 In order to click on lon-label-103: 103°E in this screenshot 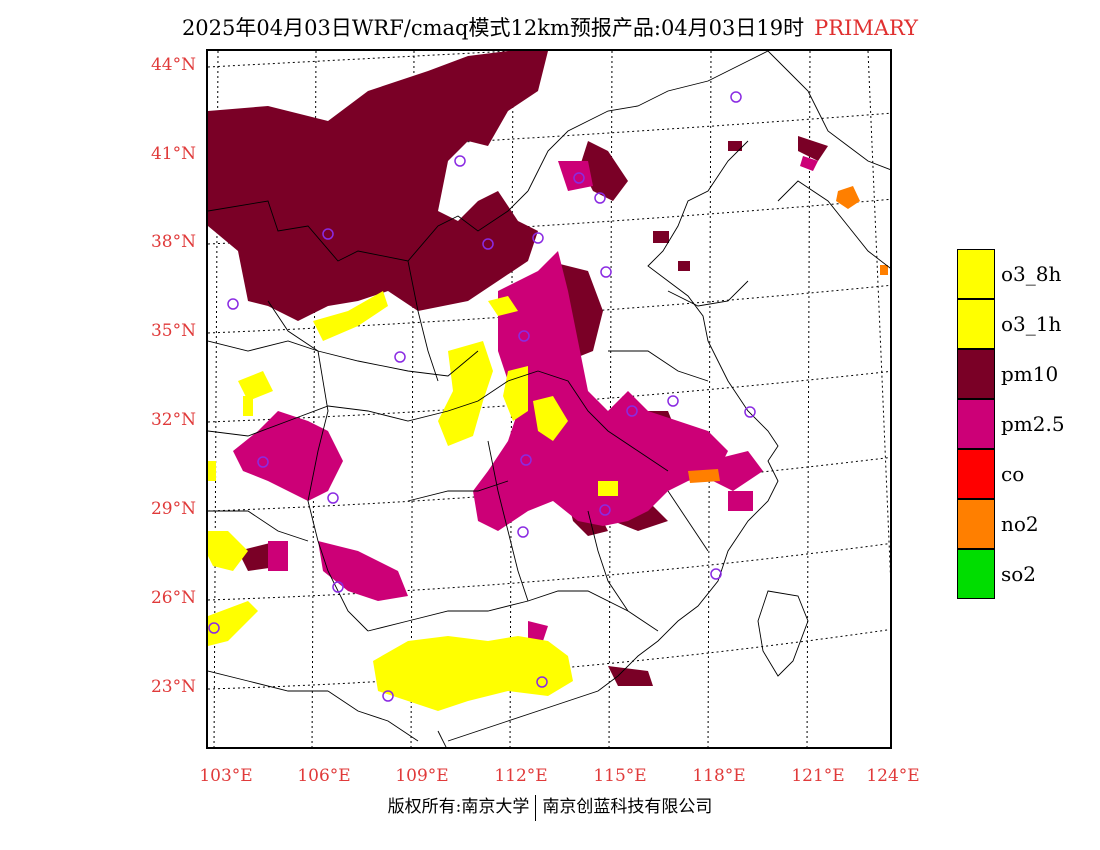, I will do `click(226, 776)`.